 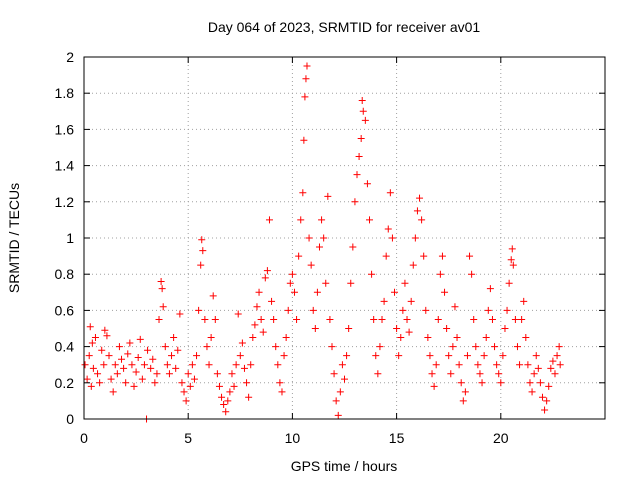 What do you see at coordinates (65, 310) in the screenshot?
I see `y-tick-label: 0.6` at bounding box center [65, 310].